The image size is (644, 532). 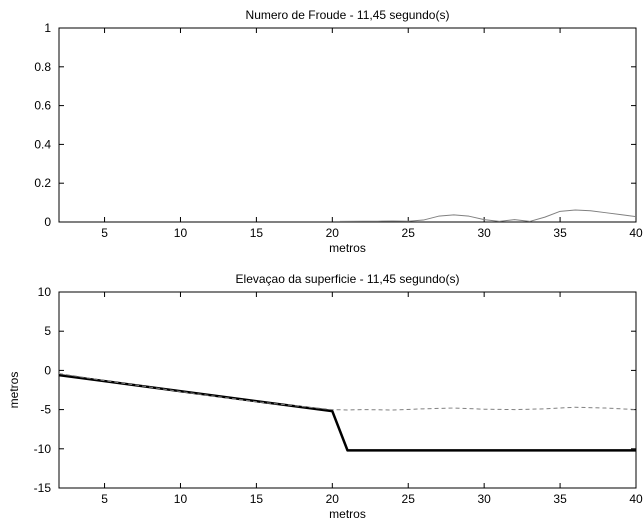 I want to click on chart1-x-tick-label: 25, so click(x=409, y=233).